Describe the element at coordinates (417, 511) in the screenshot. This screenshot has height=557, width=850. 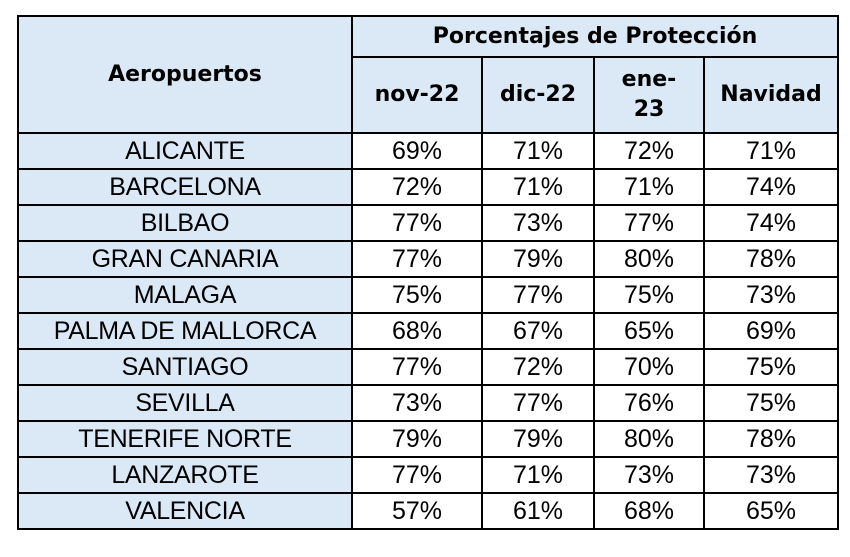
I see `percentage-cell: 57%` at that location.